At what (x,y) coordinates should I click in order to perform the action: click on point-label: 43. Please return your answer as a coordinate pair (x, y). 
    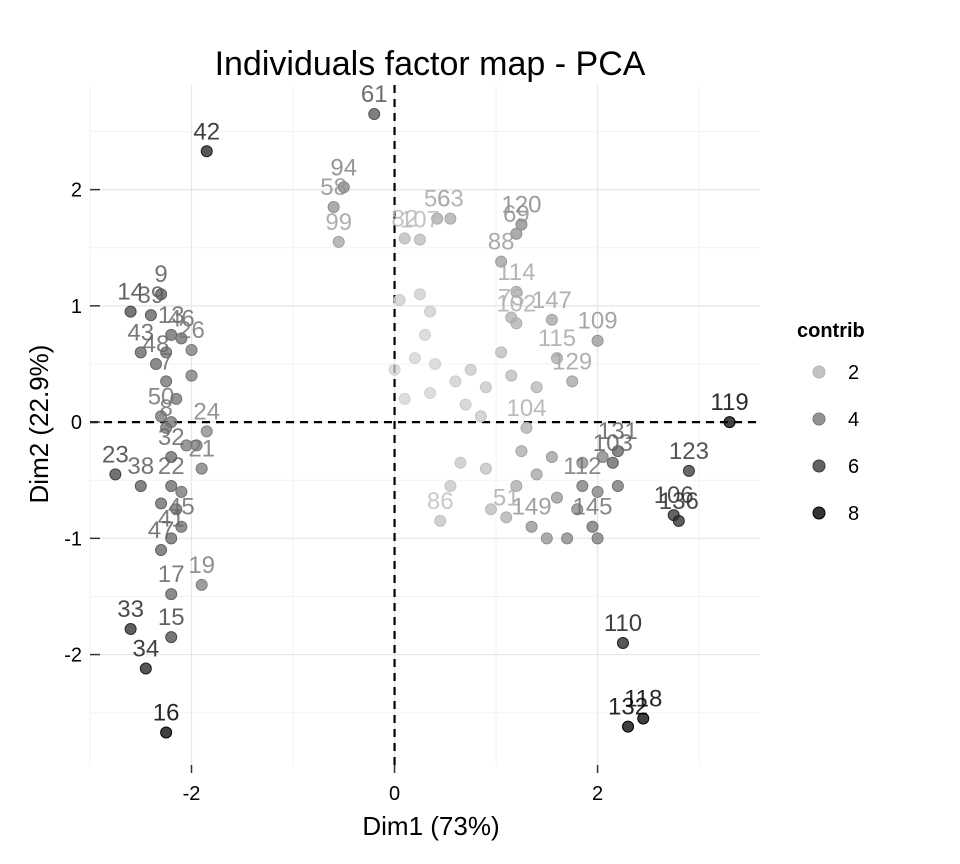
    Looking at the image, I should click on (140, 332).